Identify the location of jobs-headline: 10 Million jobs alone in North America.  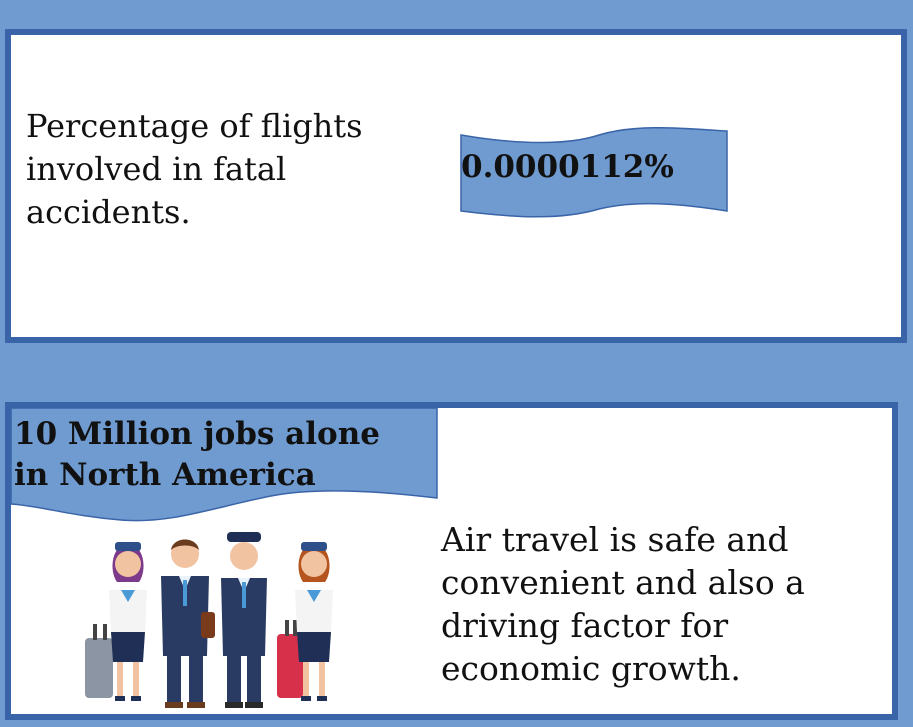
(197, 454).